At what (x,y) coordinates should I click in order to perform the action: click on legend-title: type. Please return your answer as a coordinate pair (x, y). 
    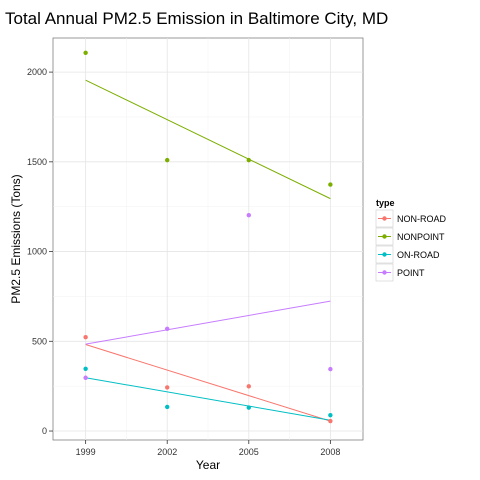
    Looking at the image, I should click on (385, 203).